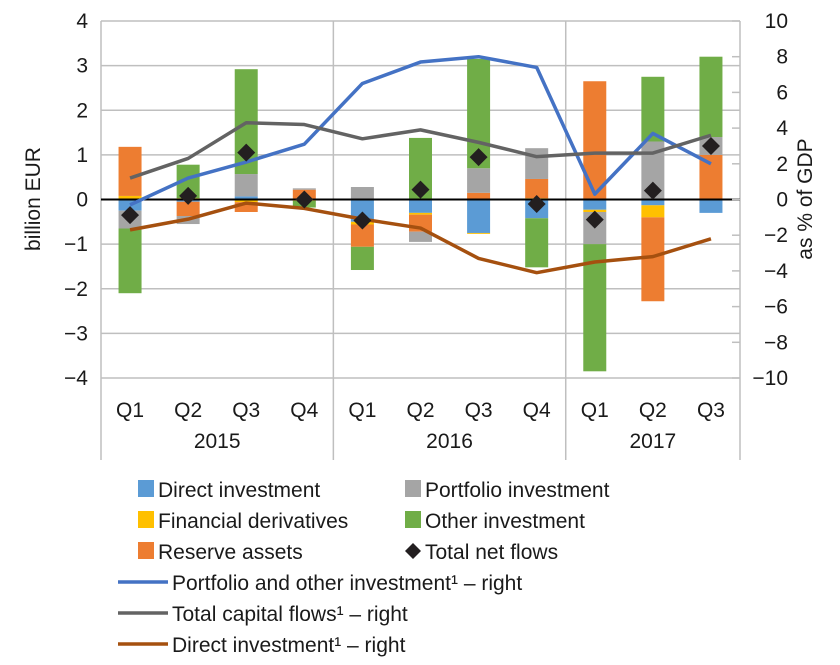 This screenshot has height=665, width=840. What do you see at coordinates (776, 342) in the screenshot?
I see `right-tick-label: −8` at bounding box center [776, 342].